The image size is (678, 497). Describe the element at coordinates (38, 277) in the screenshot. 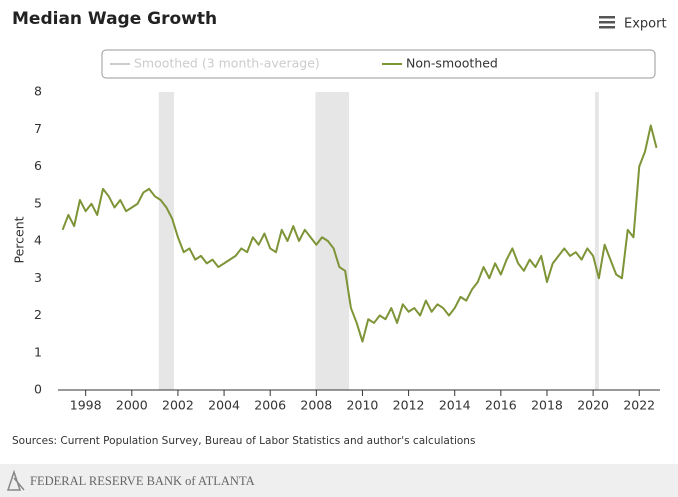

I see `y-tick-label: 3` at that location.